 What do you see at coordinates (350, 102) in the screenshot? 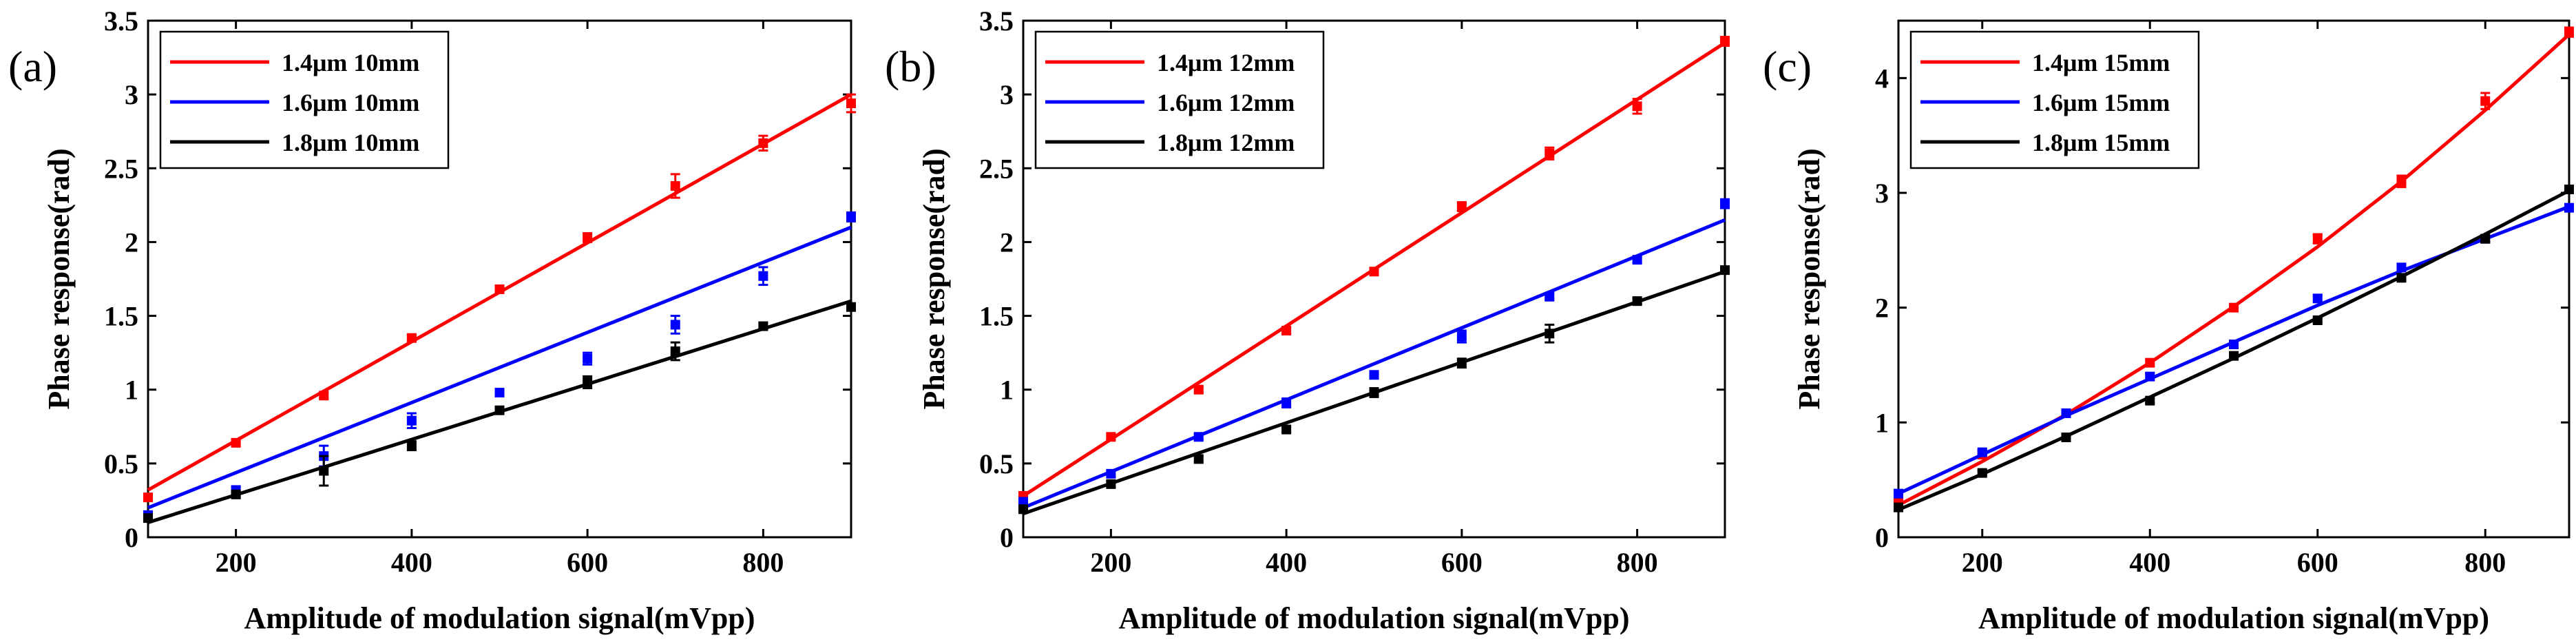
I see `legend-entry: 1.6μm 10mm` at bounding box center [350, 102].